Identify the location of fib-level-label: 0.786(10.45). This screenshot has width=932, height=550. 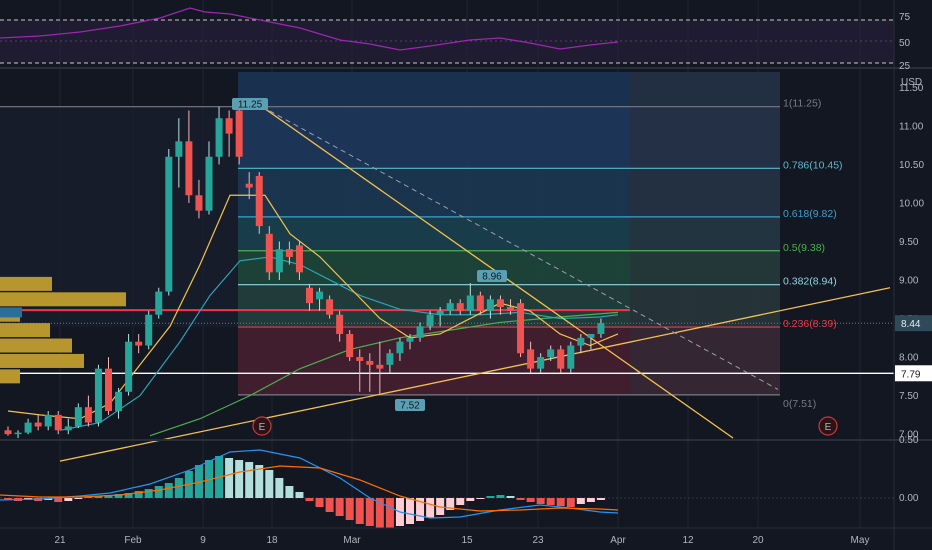
(813, 165).